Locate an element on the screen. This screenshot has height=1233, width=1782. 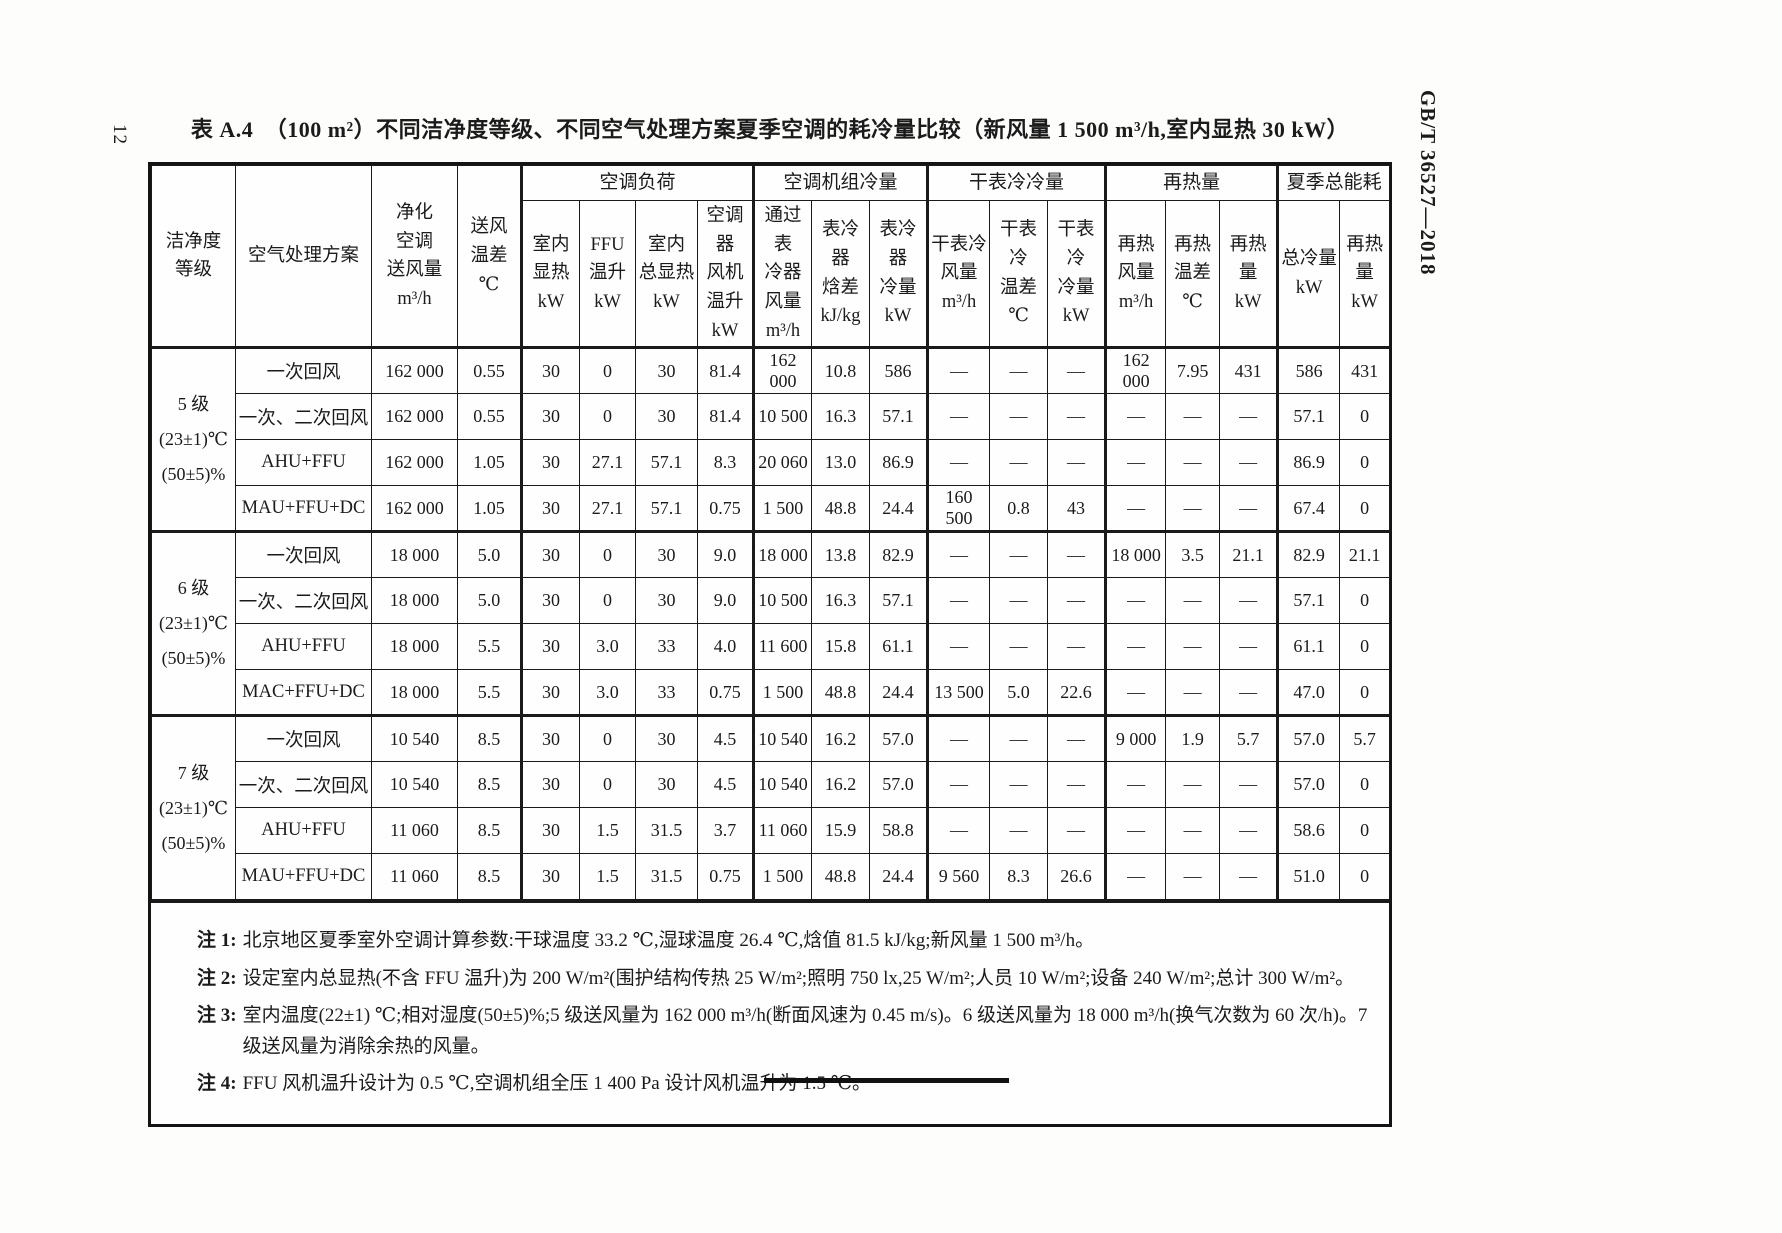
column-group-header: 夏季总能耗 is located at coordinates (1333, 183).